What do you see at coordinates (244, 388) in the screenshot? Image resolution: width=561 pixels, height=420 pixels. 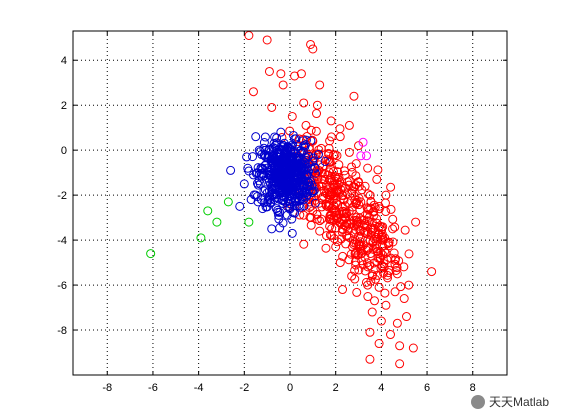 I see `x-tick-label: -2` at bounding box center [244, 388].